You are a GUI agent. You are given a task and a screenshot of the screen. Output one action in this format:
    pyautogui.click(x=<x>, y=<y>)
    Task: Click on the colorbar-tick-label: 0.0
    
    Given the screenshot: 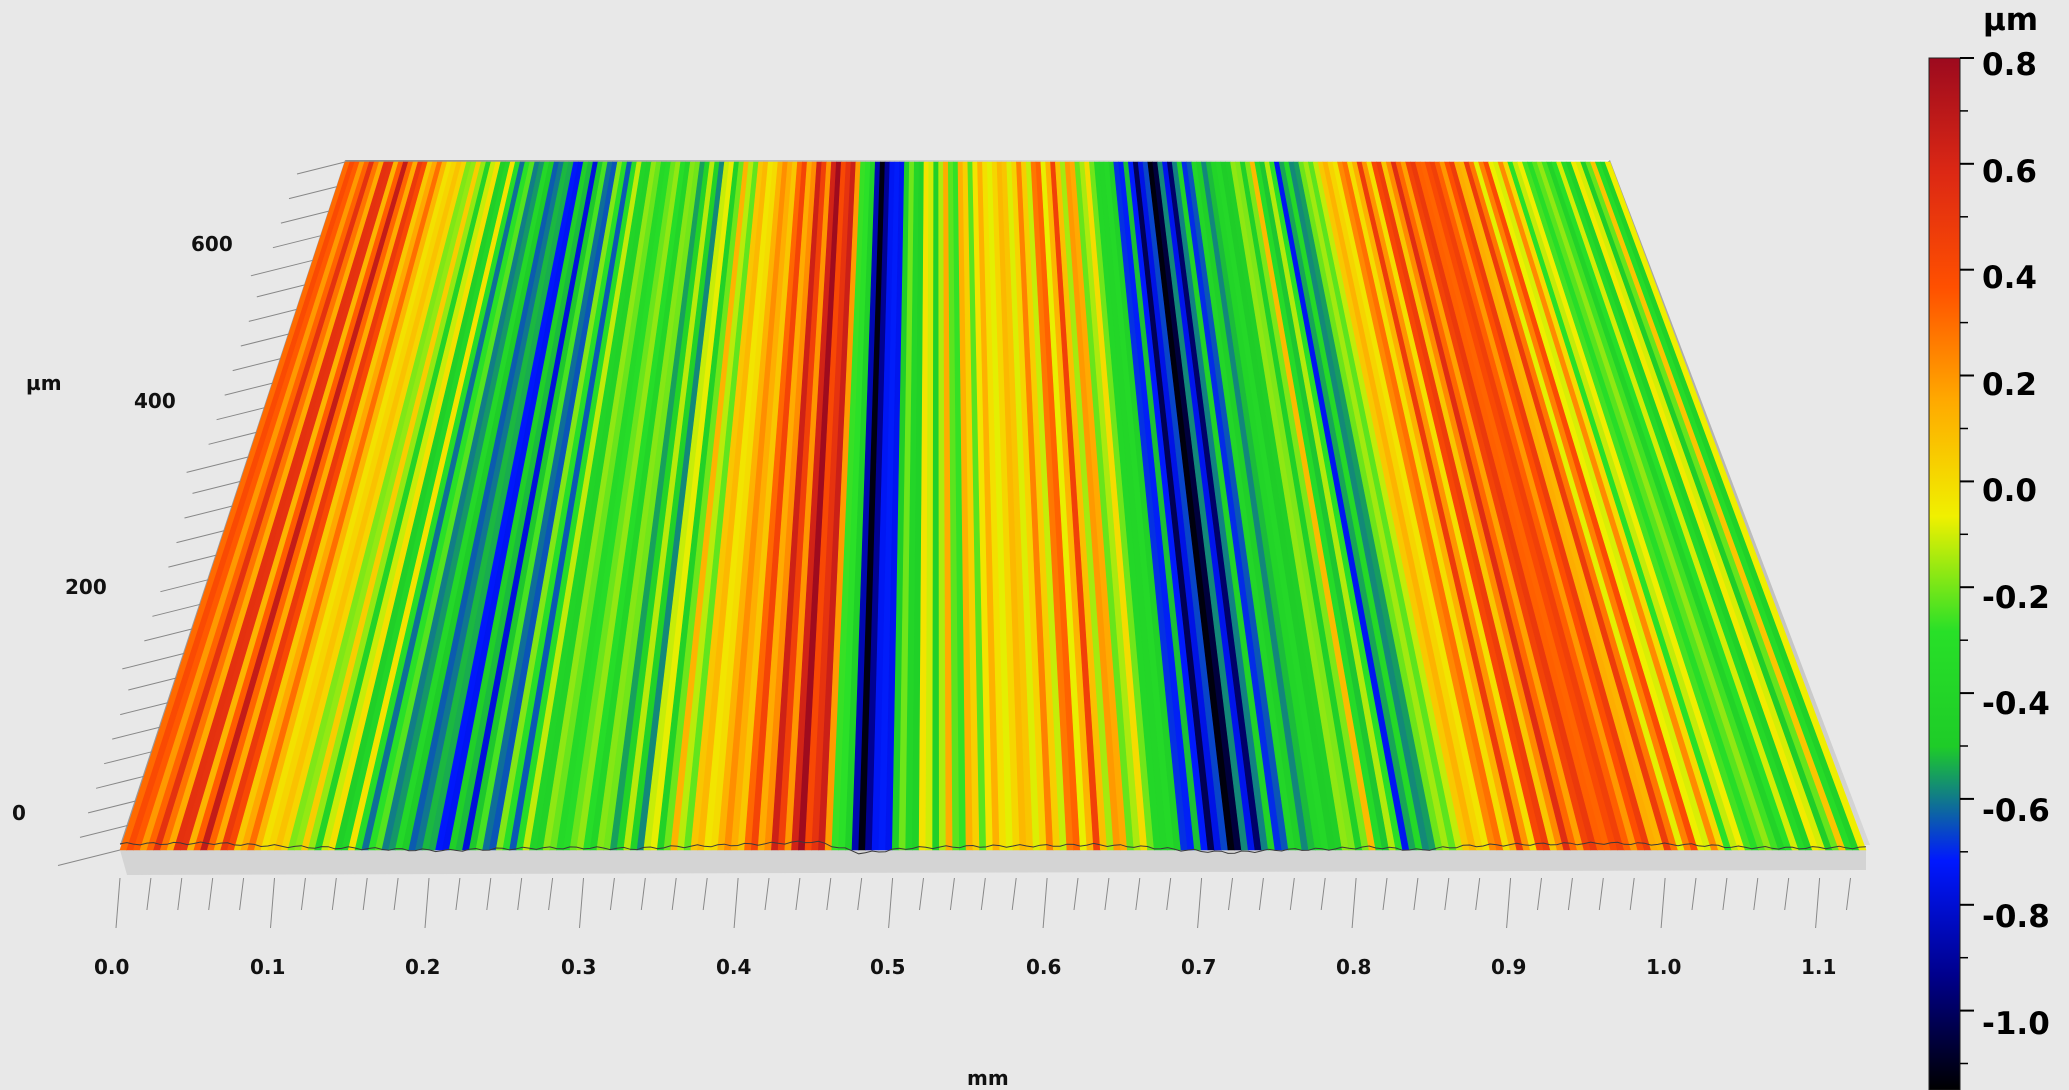 What is the action you would take?
    pyautogui.click(x=2009, y=491)
    